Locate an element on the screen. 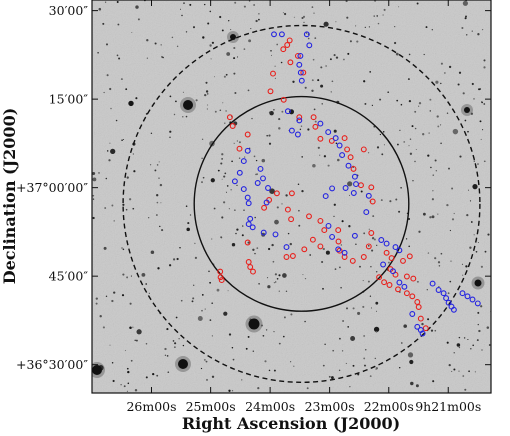 The height and width of the screenshot is (436, 510). x-tick-label: 23m00s is located at coordinates (330, 406).